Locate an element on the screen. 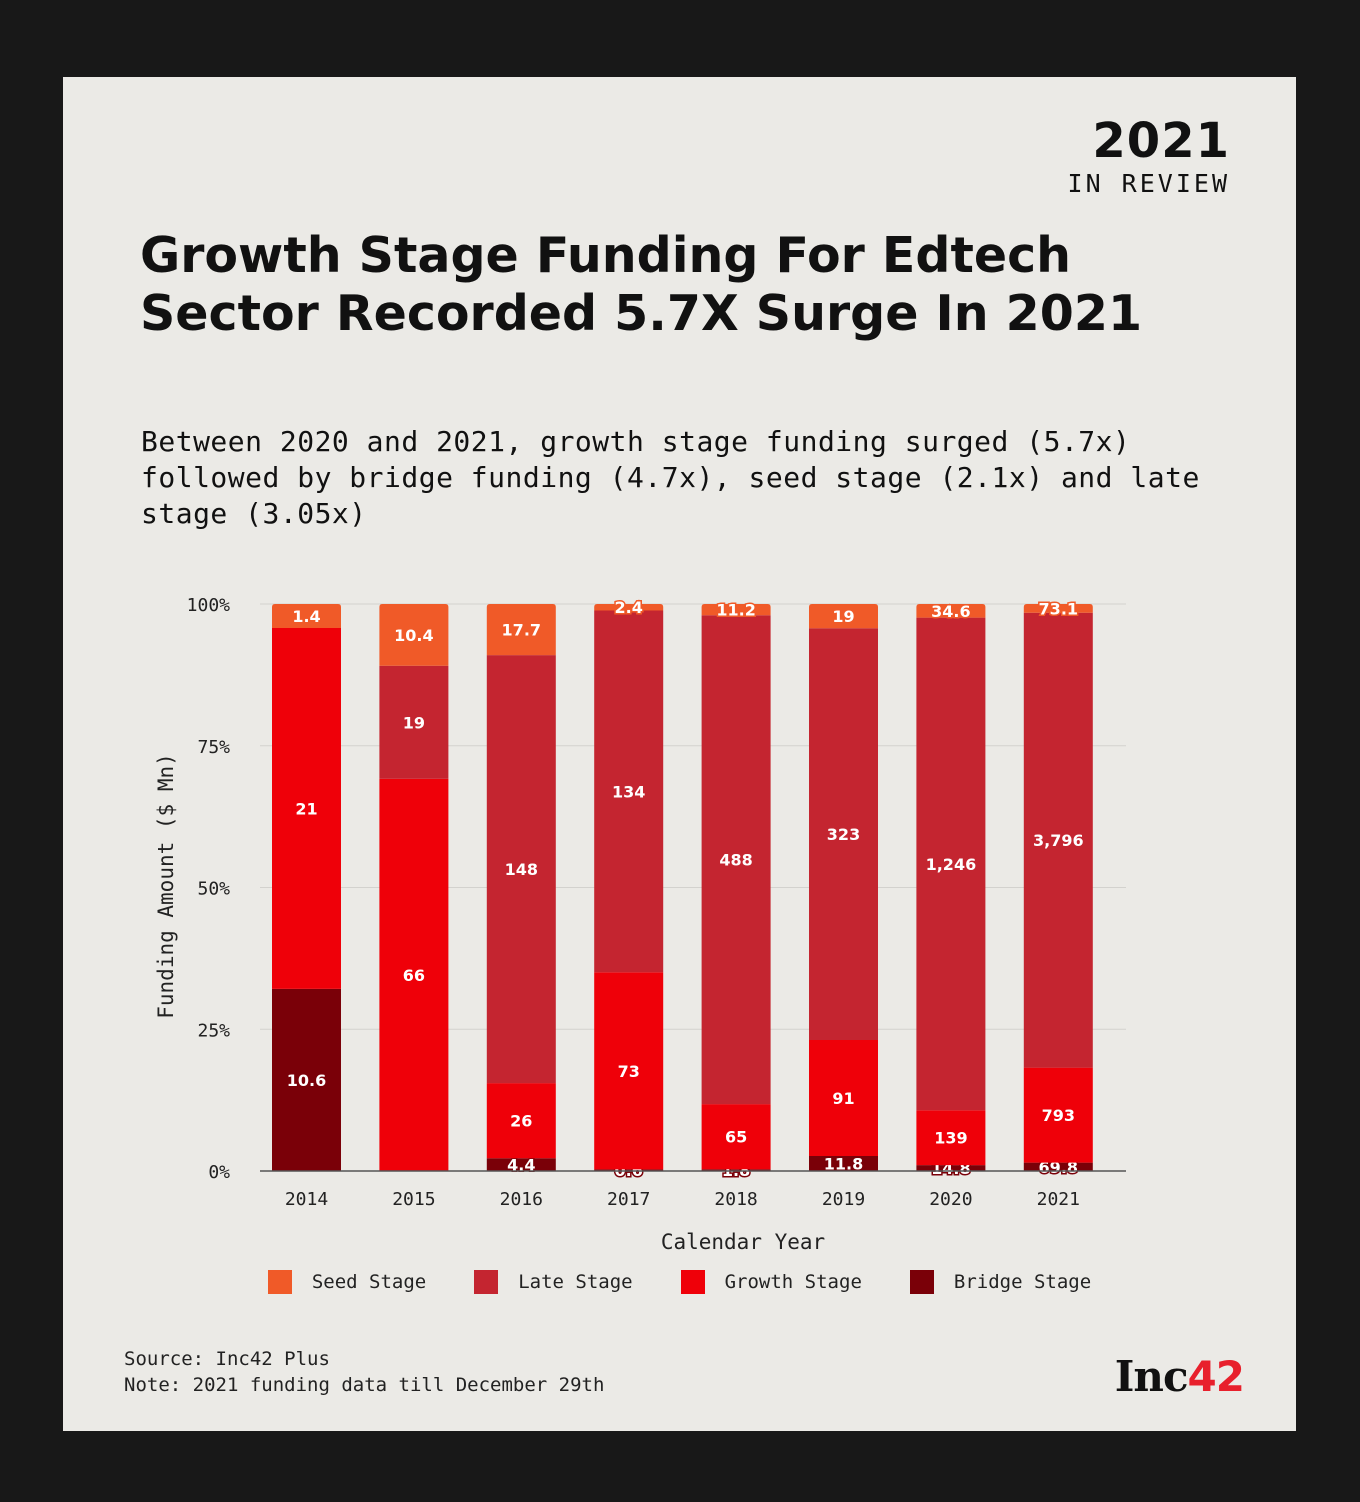  bar-segment-growth-2021 is located at coordinates (1058, 1115).